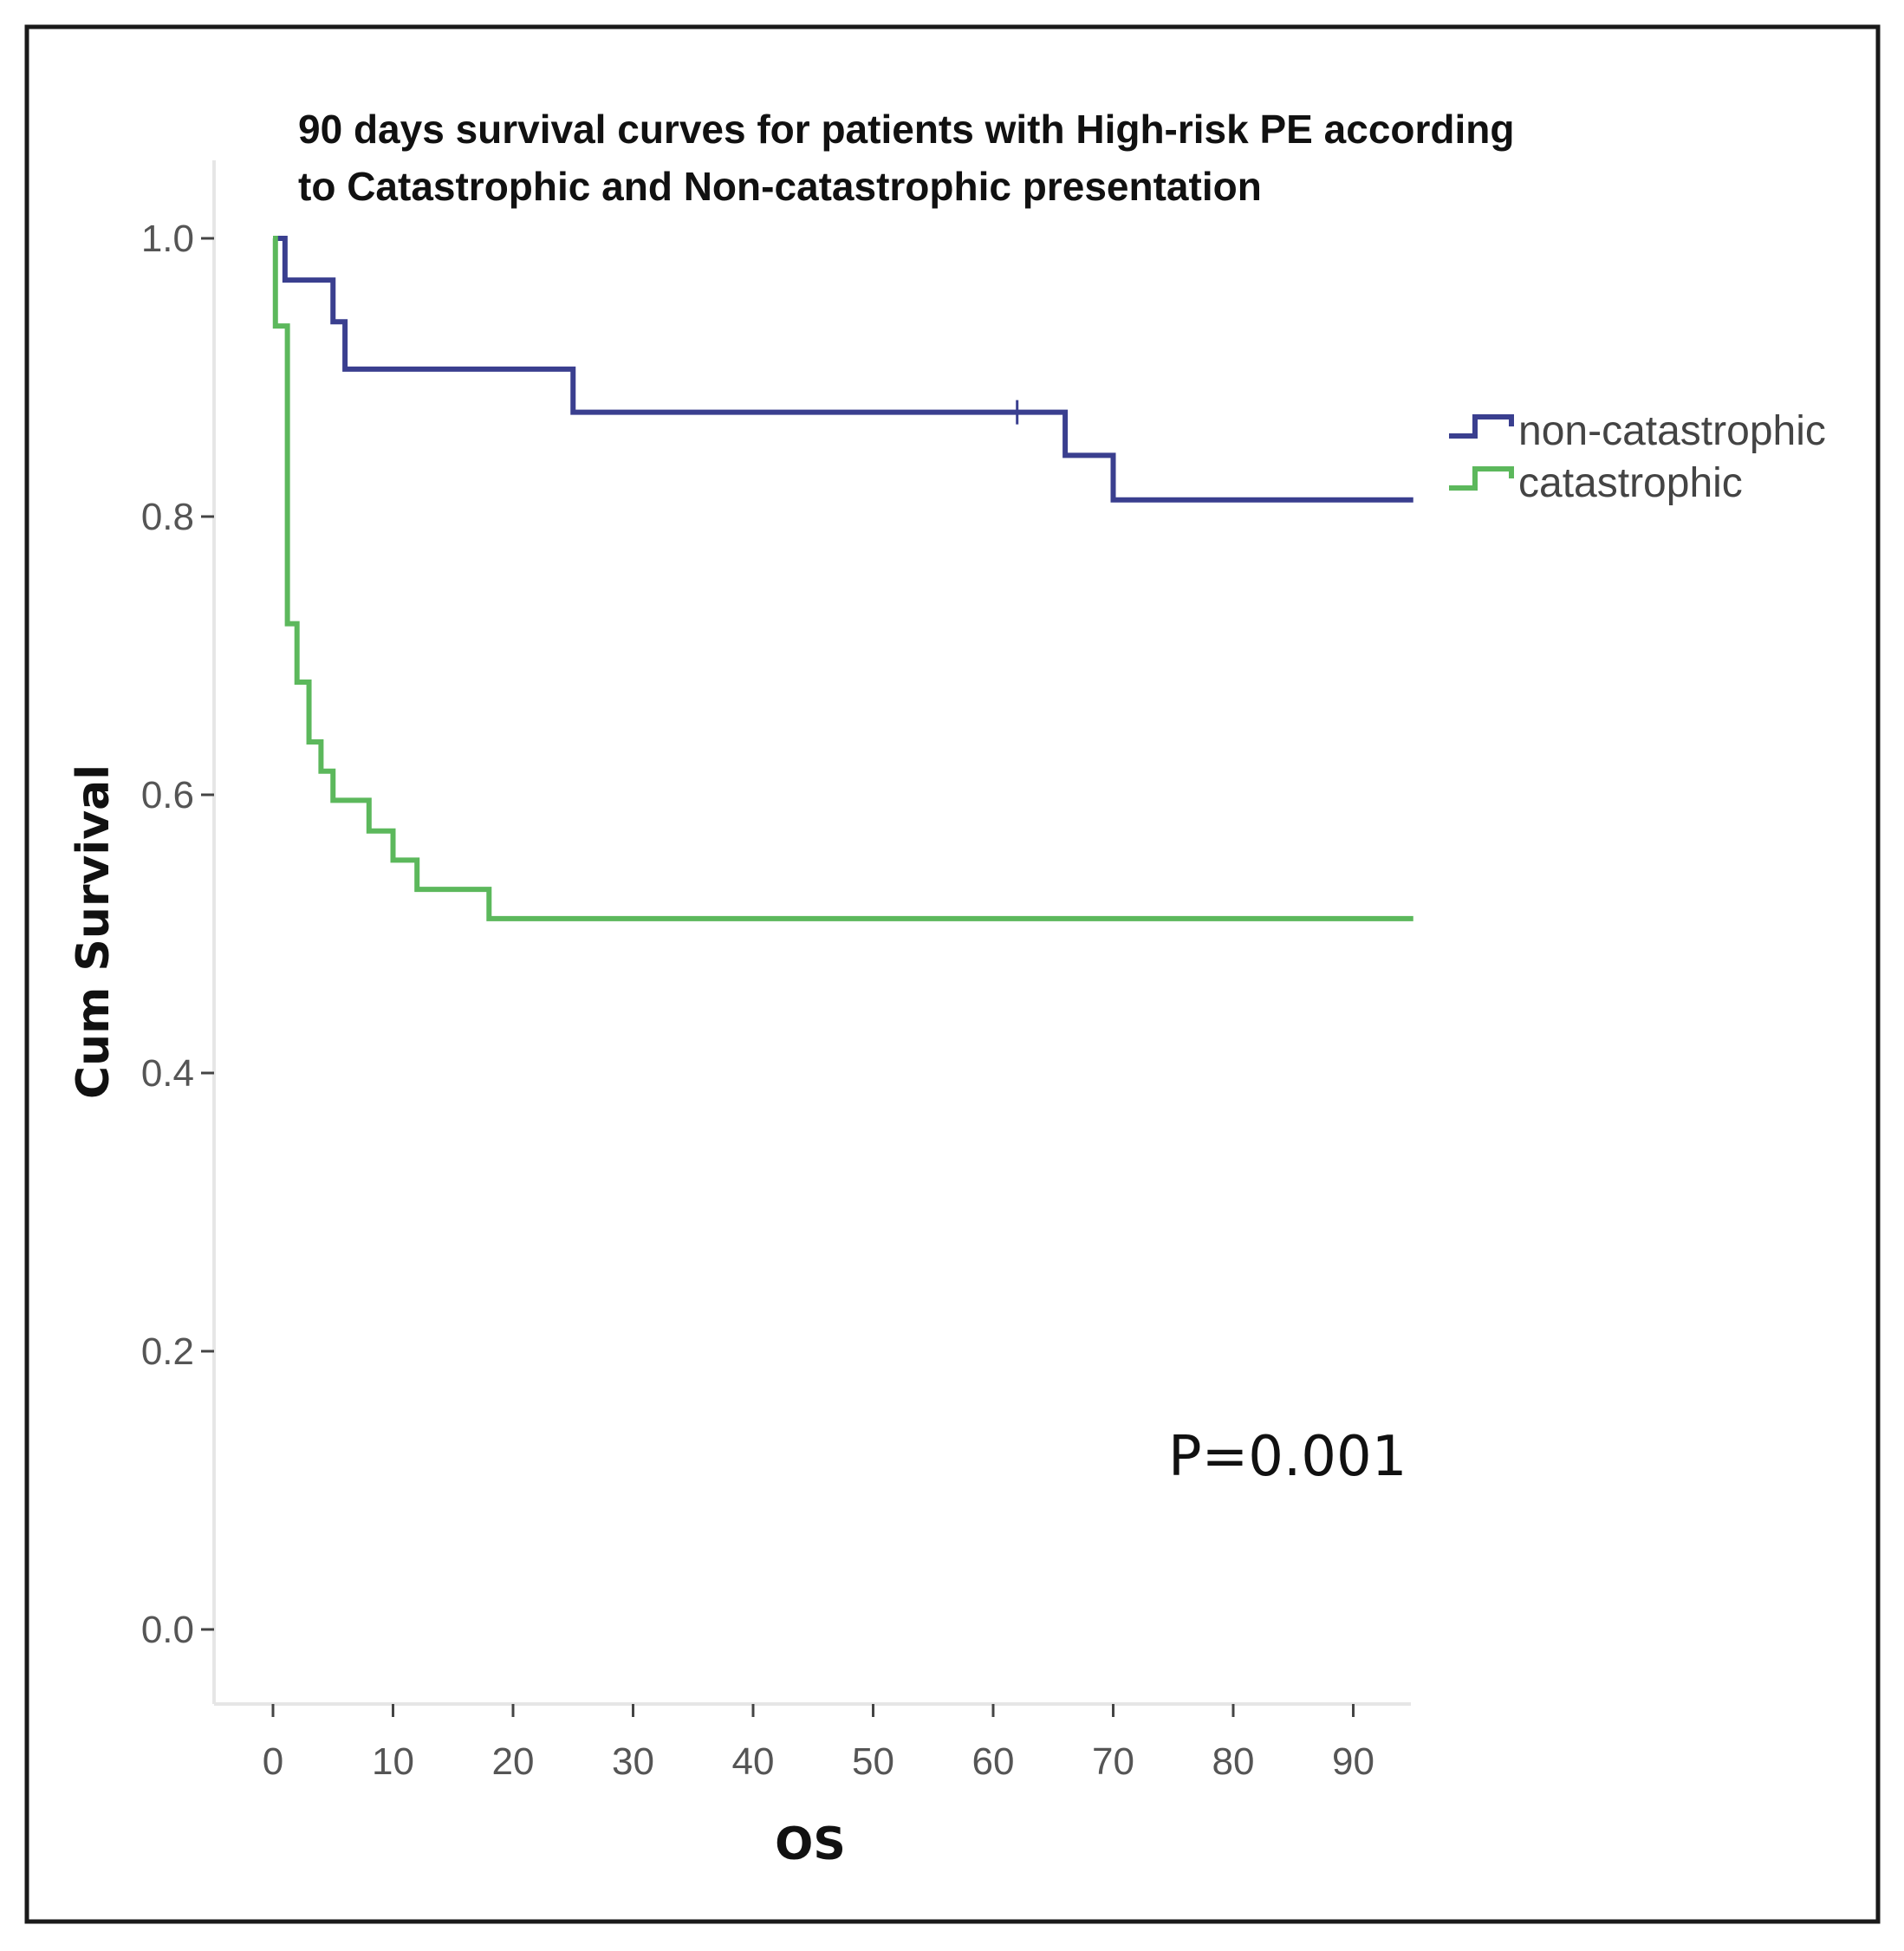 This screenshot has width=1904, height=1951. I want to click on x-axis-ticks: 0 10 20 30 40 50 60 70 80 90, so click(818, 1743).